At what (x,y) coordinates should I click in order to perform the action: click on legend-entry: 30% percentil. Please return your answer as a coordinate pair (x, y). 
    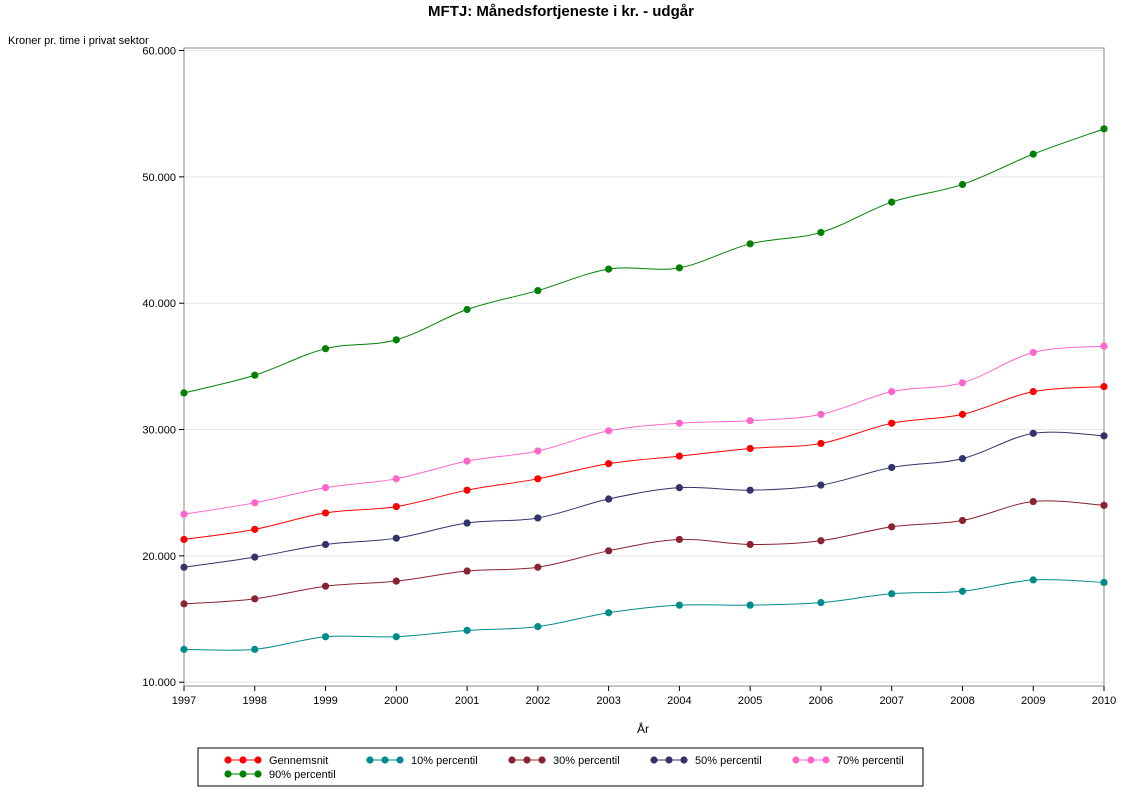
    Looking at the image, I should click on (564, 761).